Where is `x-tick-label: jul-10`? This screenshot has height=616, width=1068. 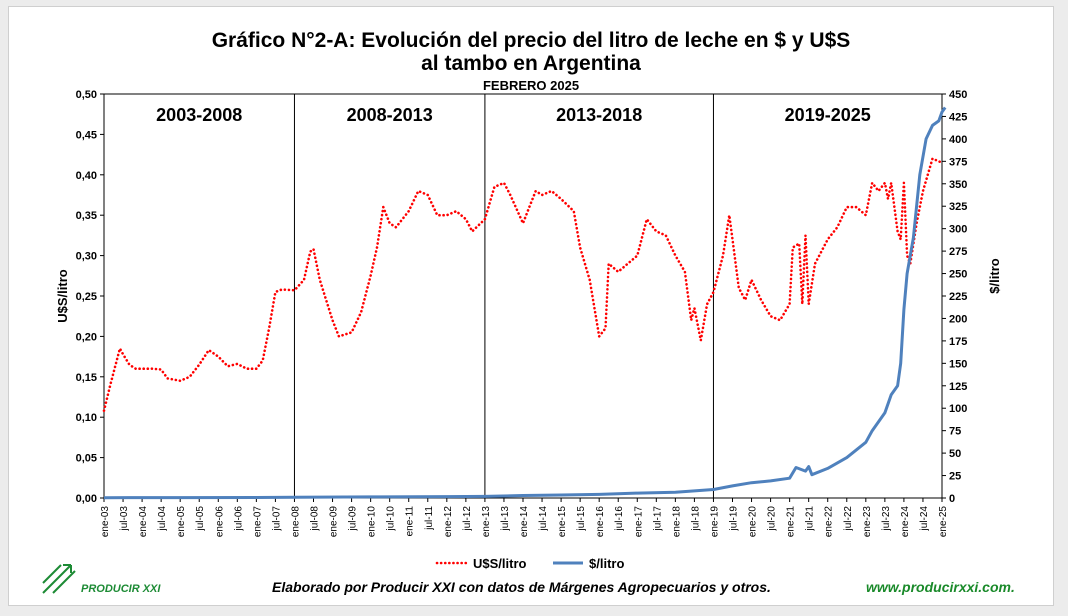 x-tick-label: jul-10 is located at coordinates (391, 519).